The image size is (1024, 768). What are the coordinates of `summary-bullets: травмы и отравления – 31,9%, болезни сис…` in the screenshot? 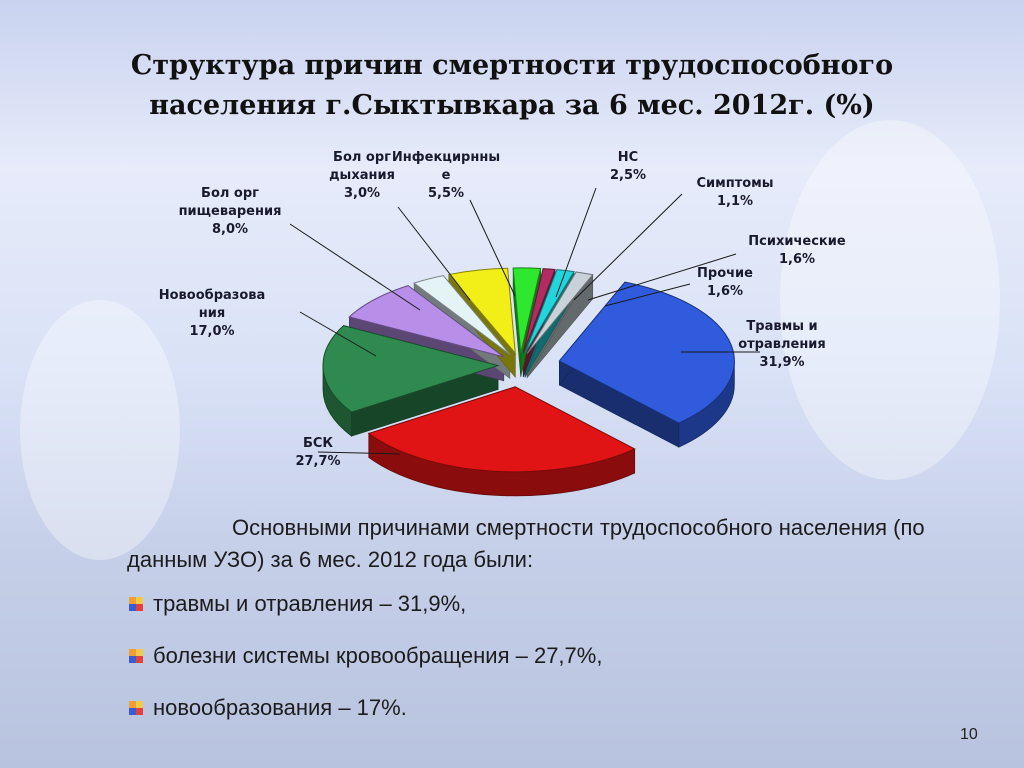 It's located at (537, 656).